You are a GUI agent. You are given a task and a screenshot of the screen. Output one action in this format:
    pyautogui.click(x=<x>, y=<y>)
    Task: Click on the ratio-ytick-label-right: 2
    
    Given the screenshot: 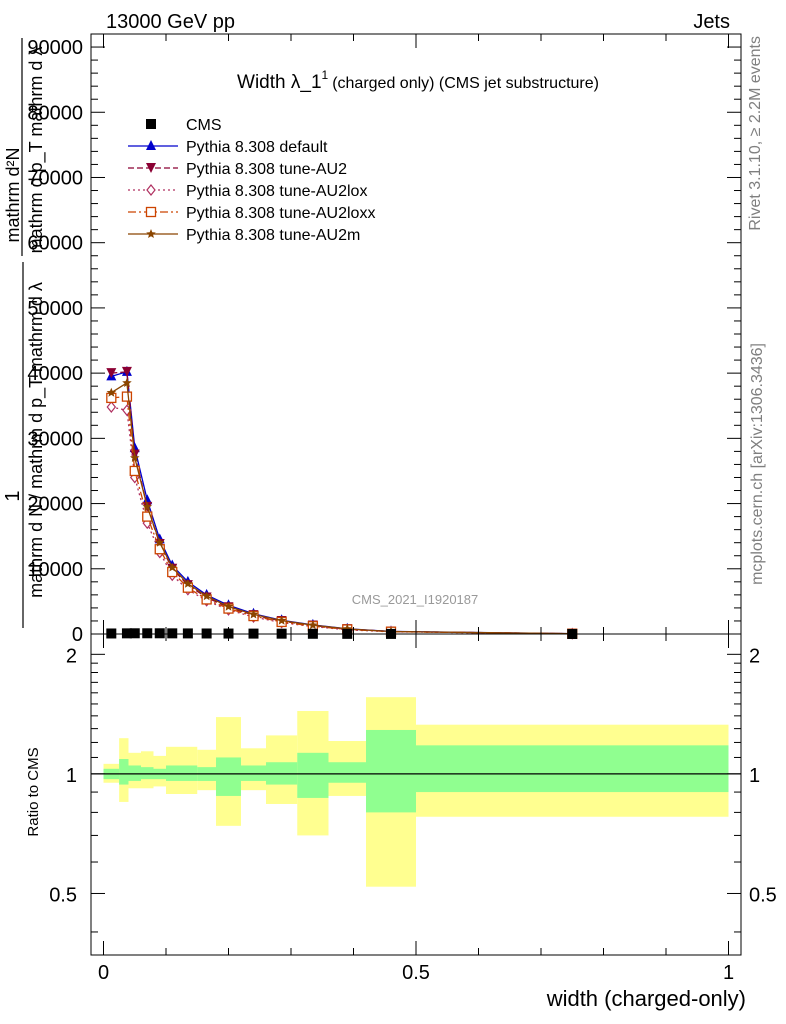 What is the action you would take?
    pyautogui.click(x=754, y=656)
    